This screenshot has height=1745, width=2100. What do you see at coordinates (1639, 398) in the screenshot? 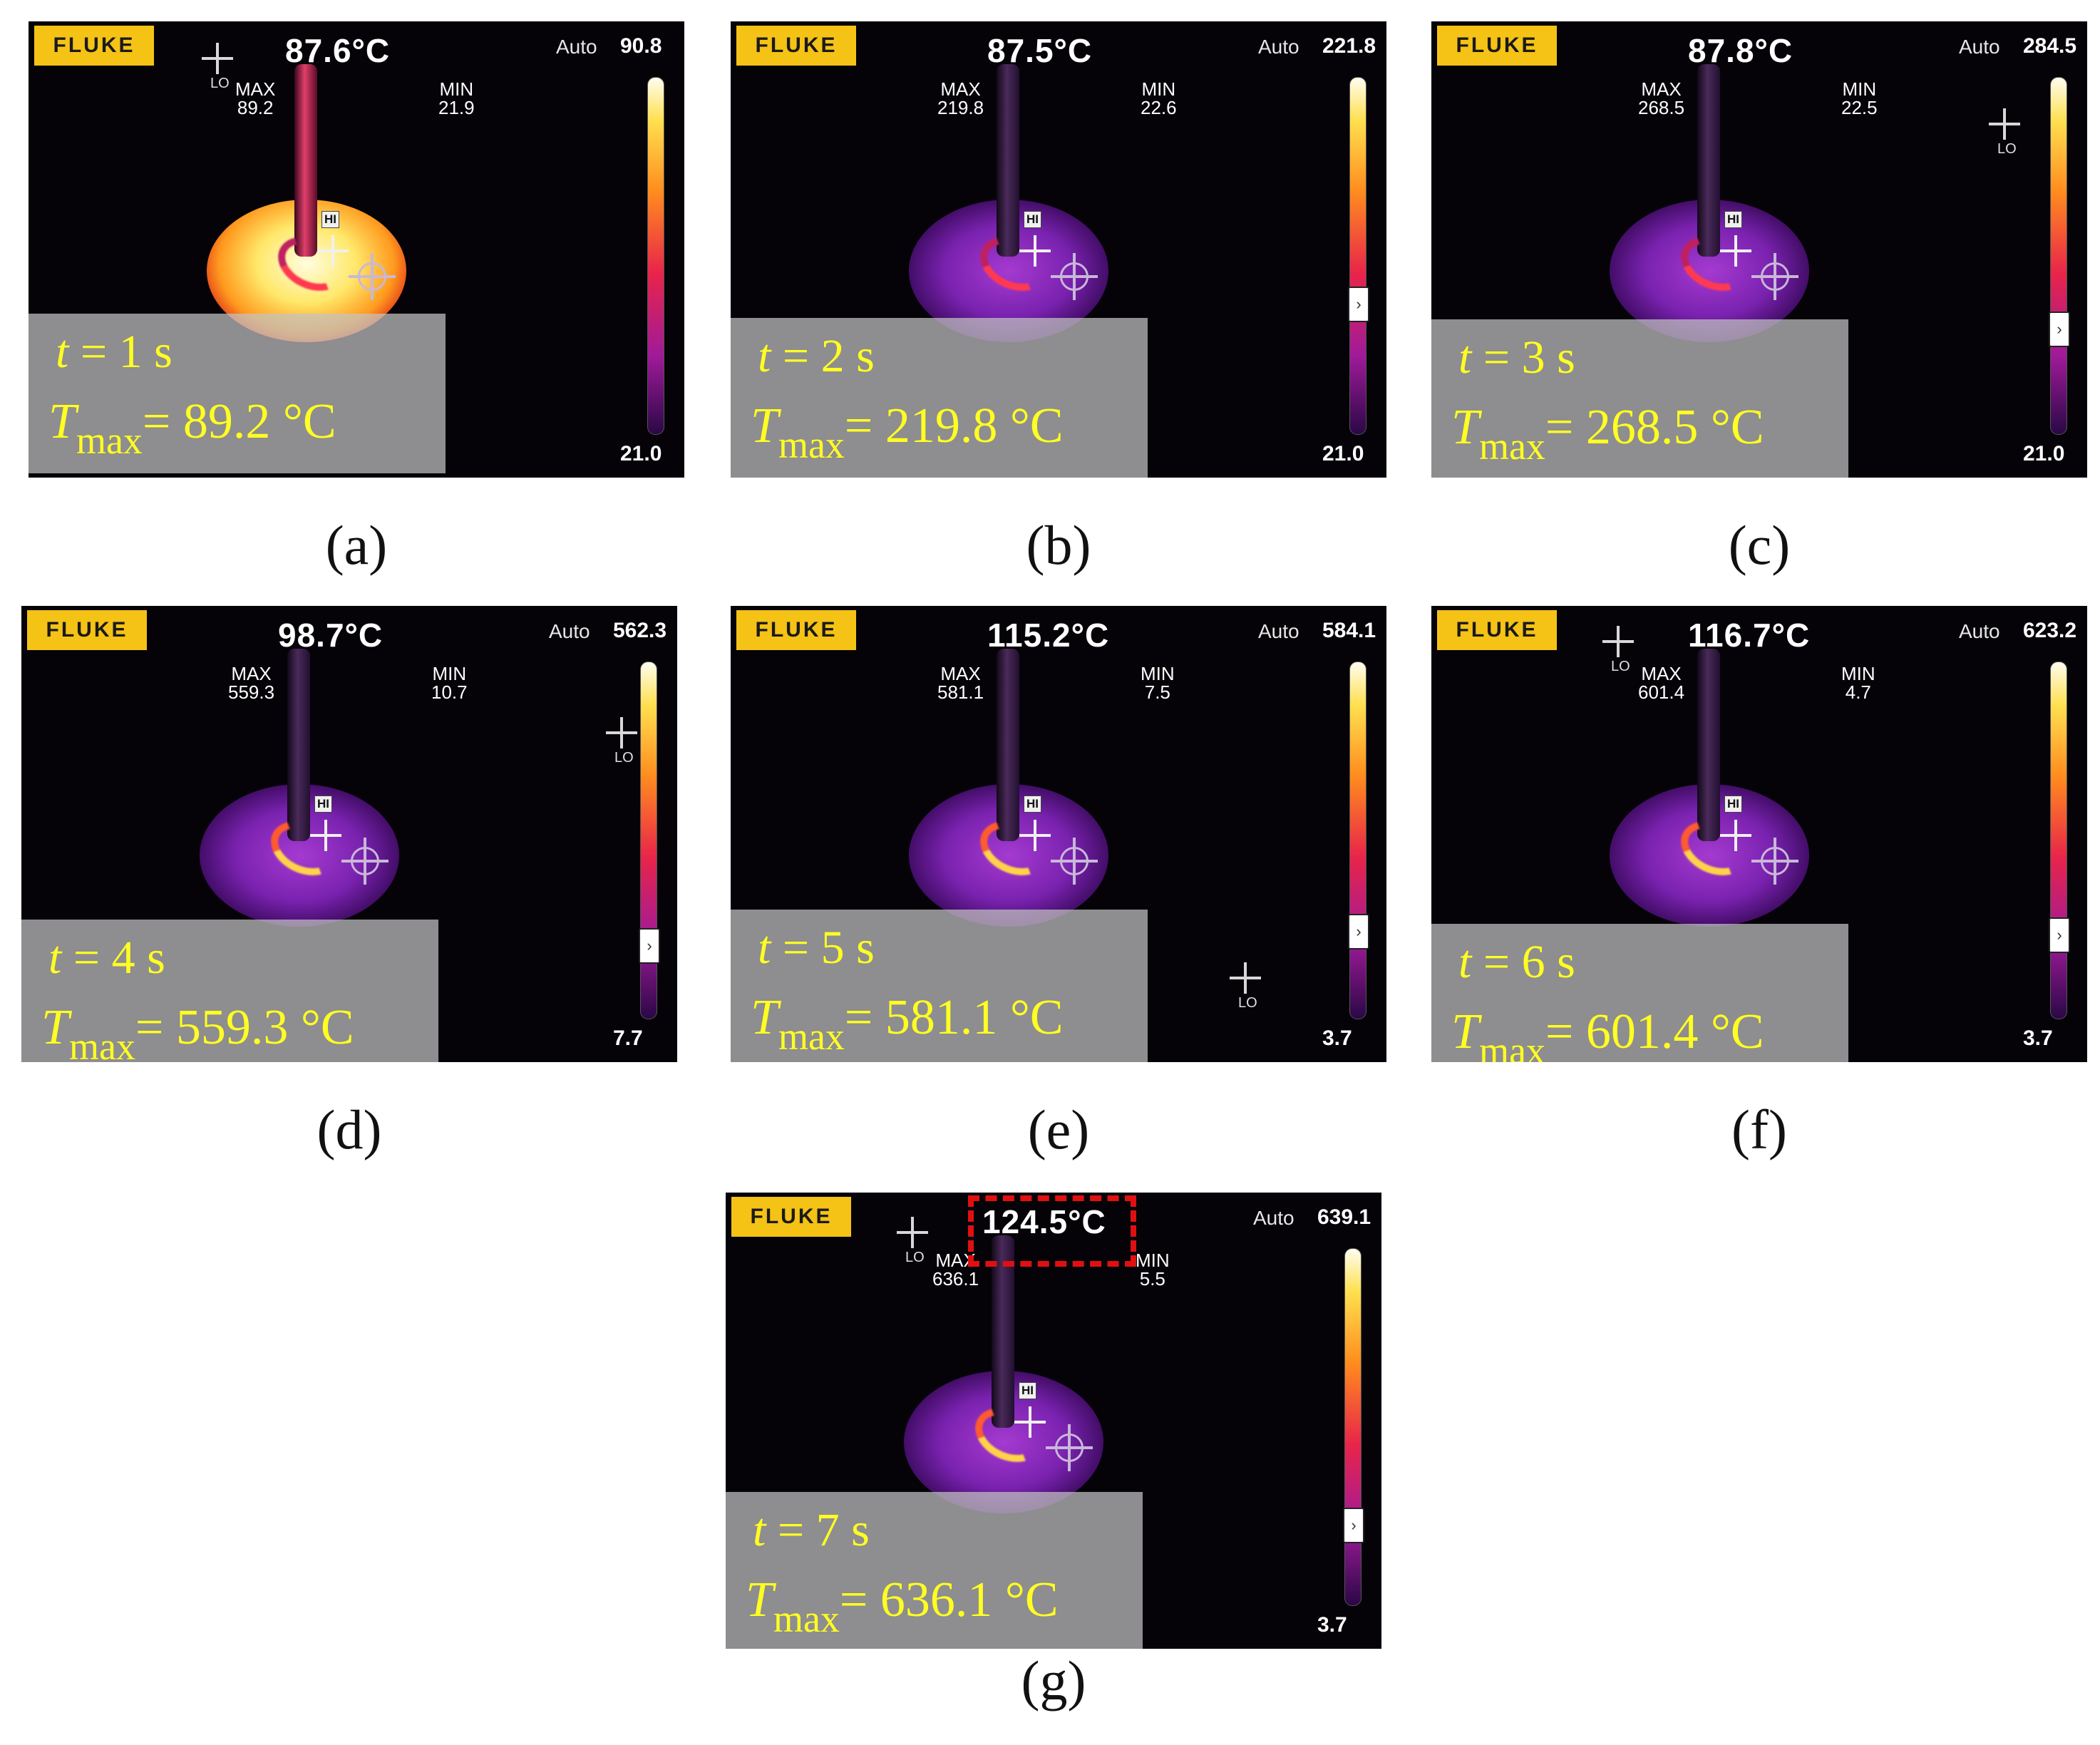
I see `annotation-overlay: t = 3 s Tmax= 268.5 °C` at bounding box center [1639, 398].